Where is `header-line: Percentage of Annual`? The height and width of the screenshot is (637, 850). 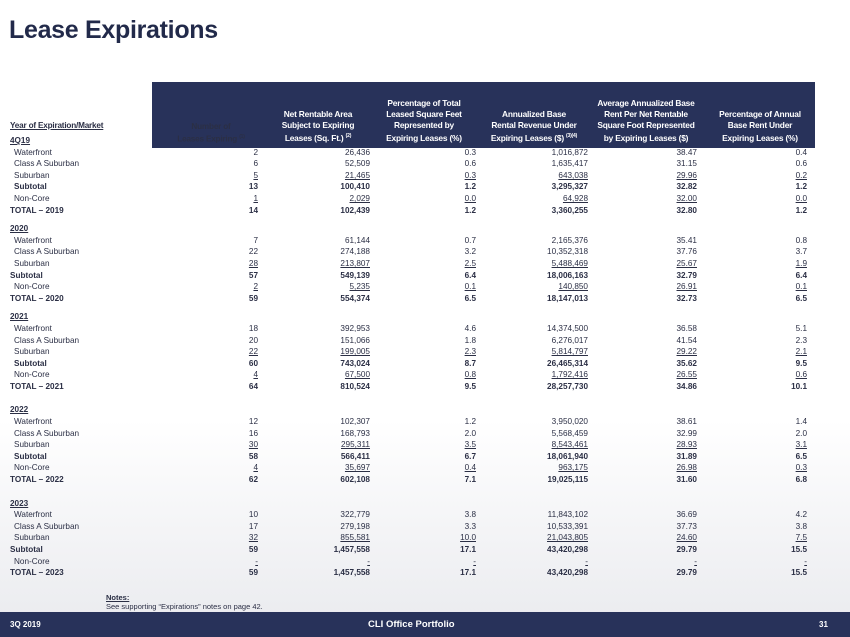
header-line: Percentage of Annual is located at coordinates (760, 114).